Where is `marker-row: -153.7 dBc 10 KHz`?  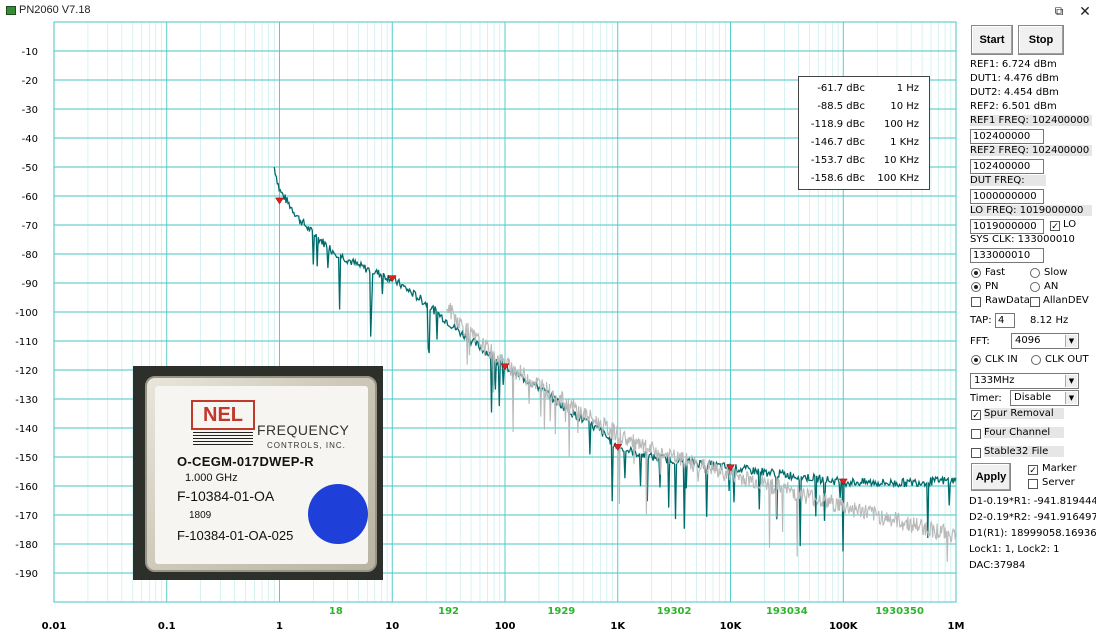 marker-row: -153.7 dBc 10 KHz is located at coordinates (865, 164).